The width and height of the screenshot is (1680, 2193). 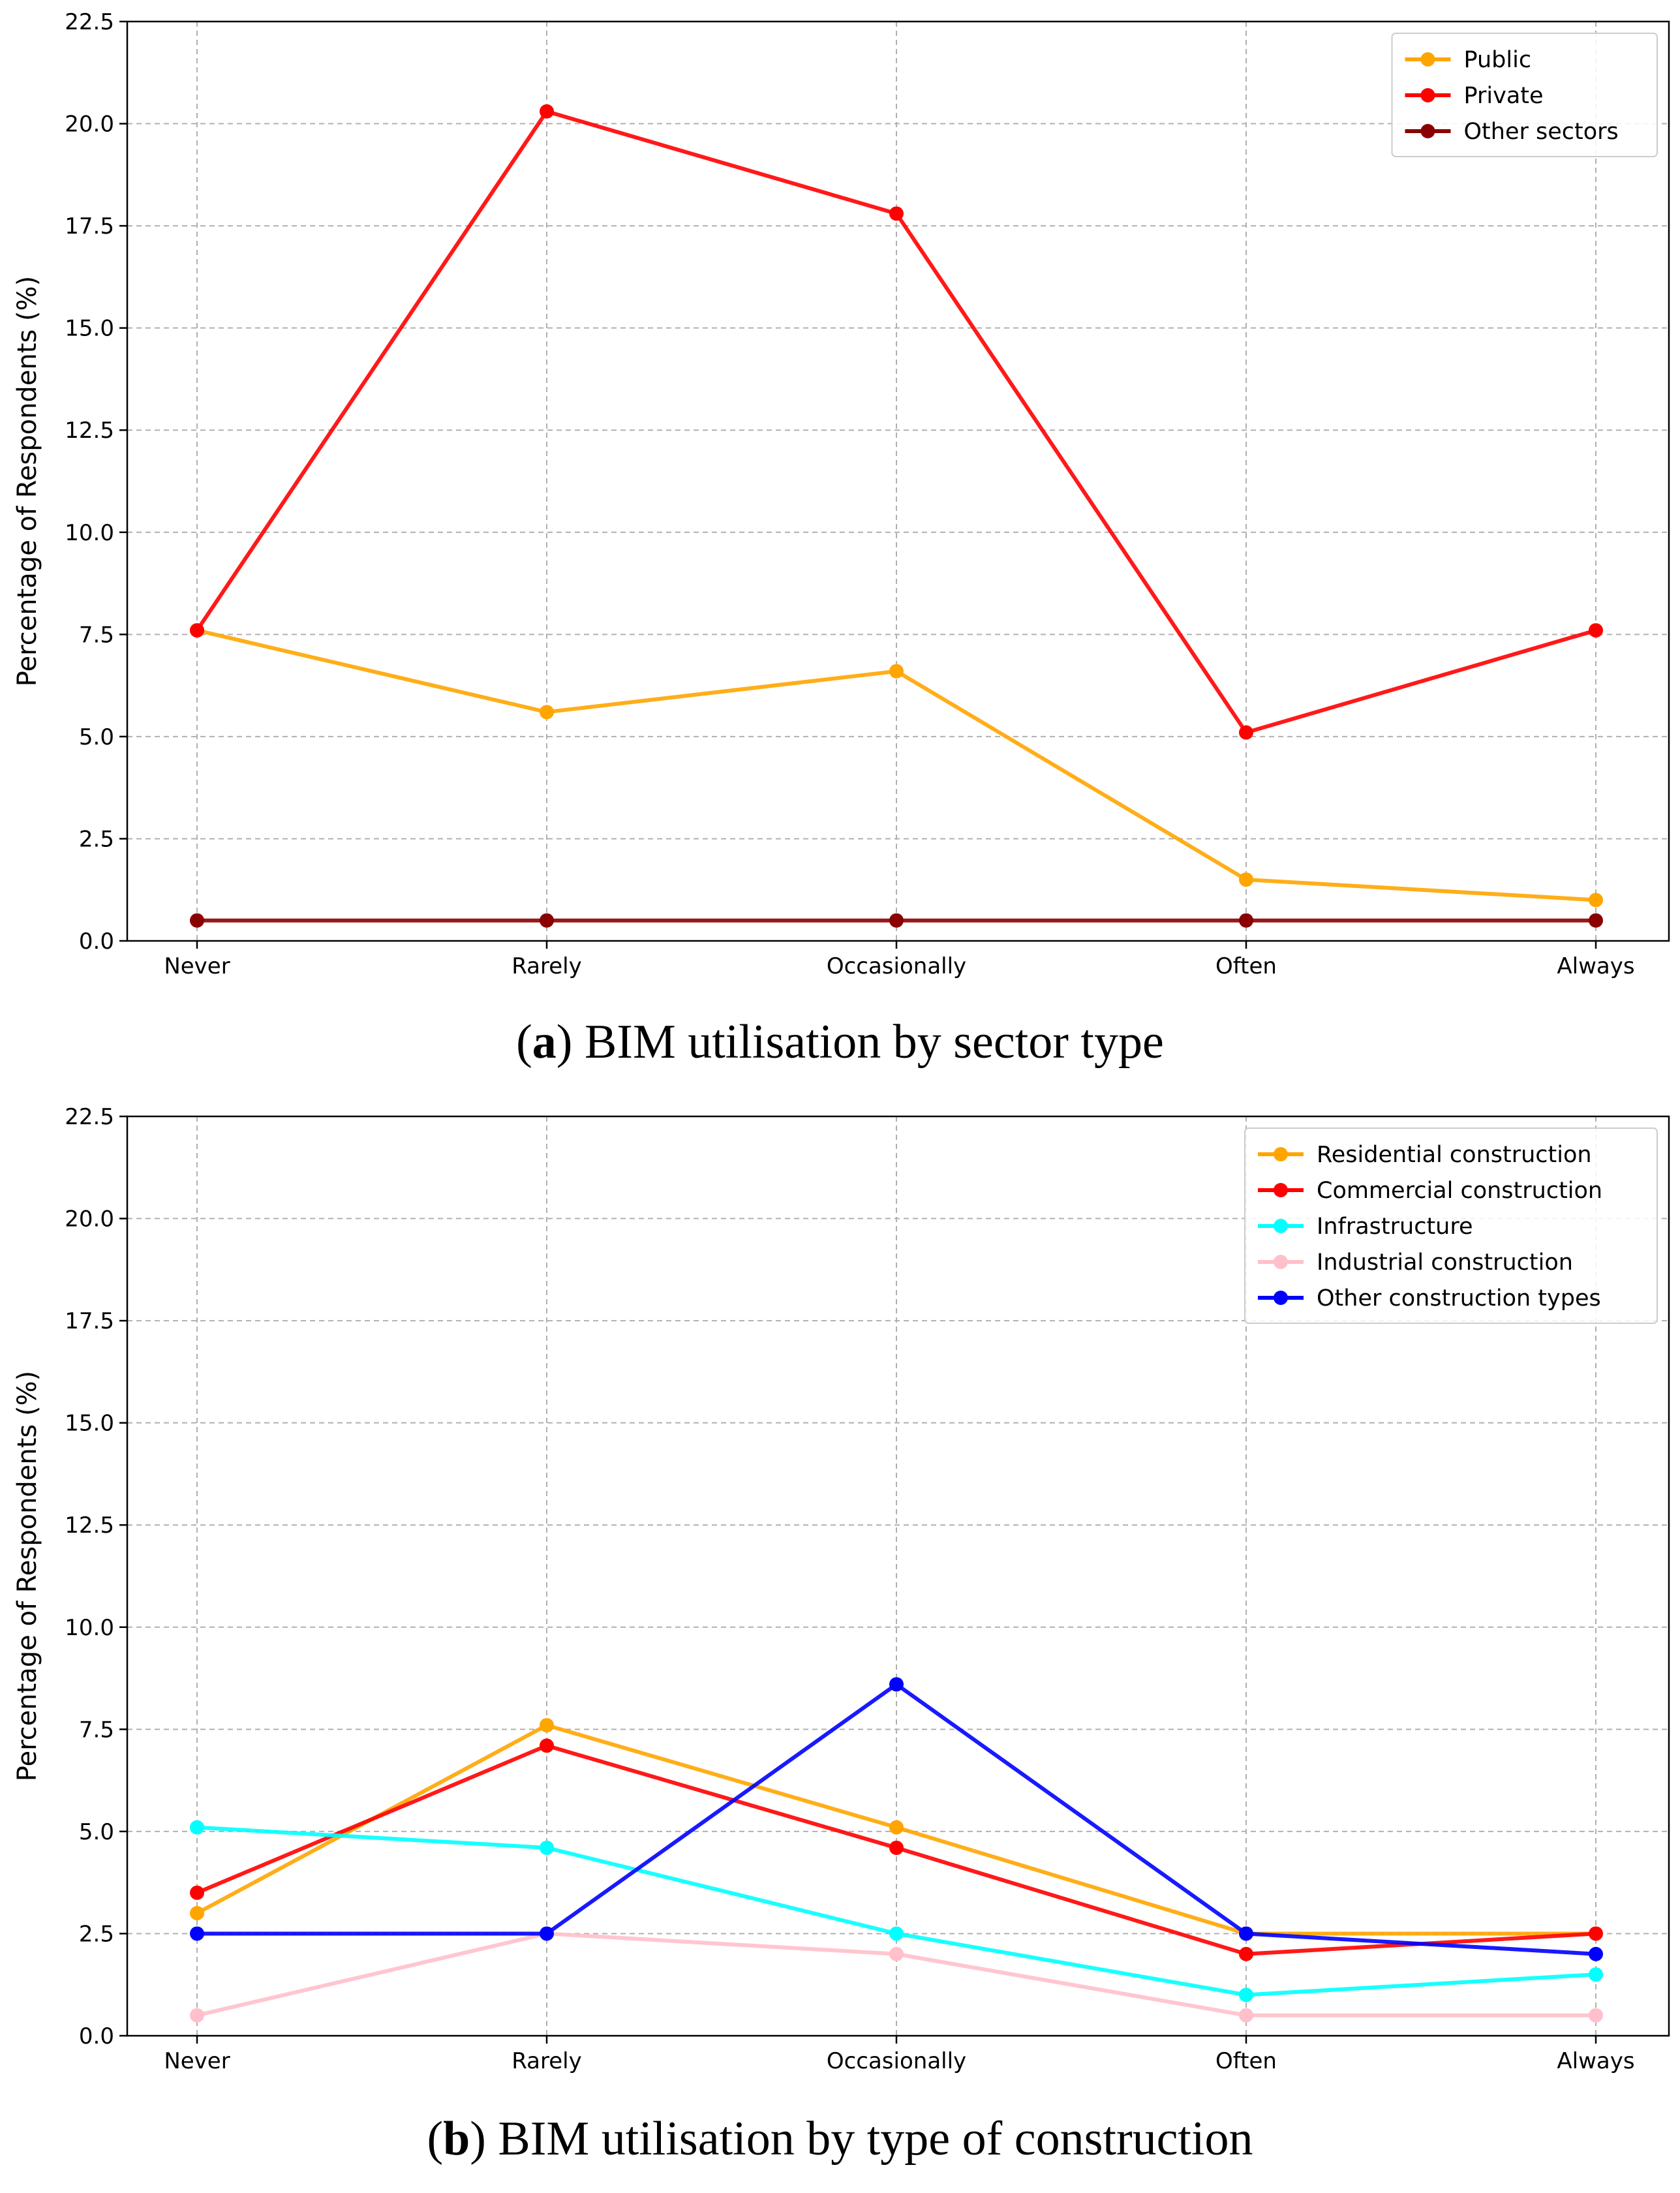 What do you see at coordinates (897, 1911) in the screenshot?
I see `series-infrastructure` at bounding box center [897, 1911].